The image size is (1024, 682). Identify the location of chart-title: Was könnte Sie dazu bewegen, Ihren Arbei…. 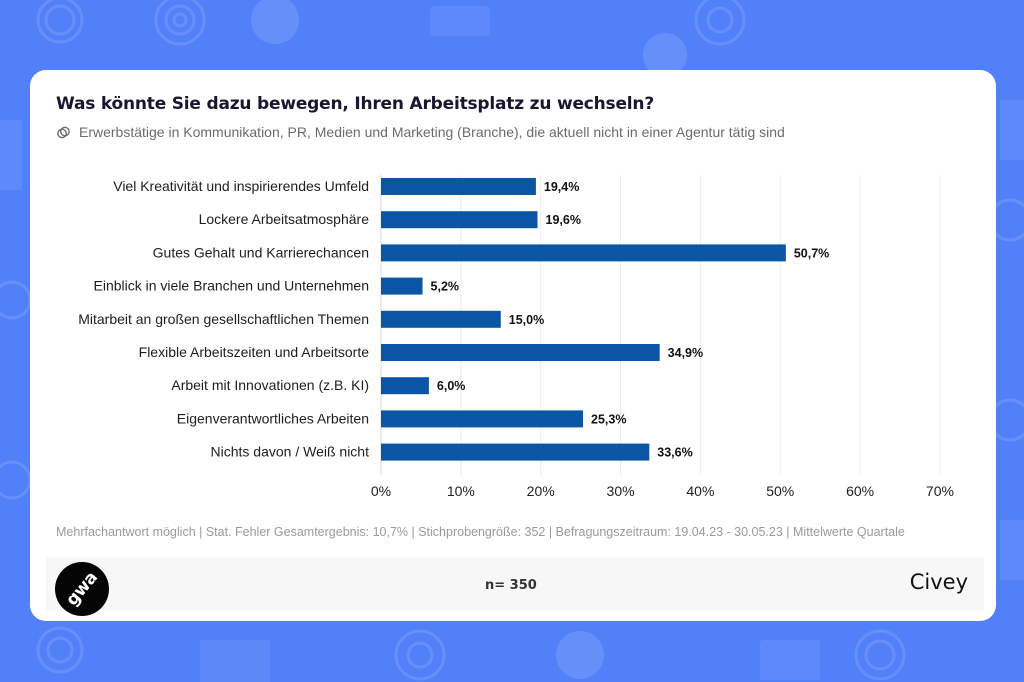
(355, 104).